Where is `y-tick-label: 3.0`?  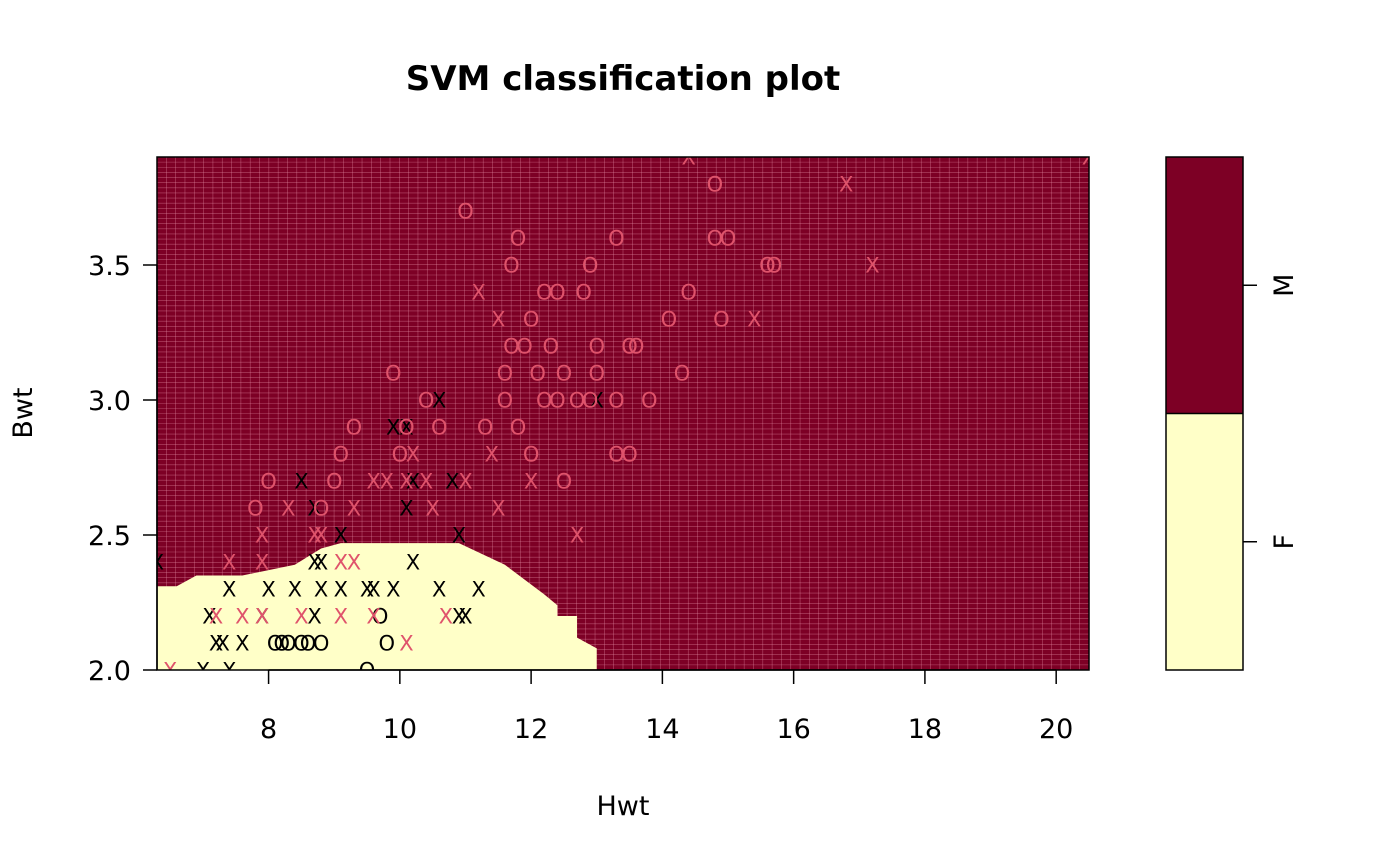
y-tick-label: 3.0 is located at coordinates (109, 401).